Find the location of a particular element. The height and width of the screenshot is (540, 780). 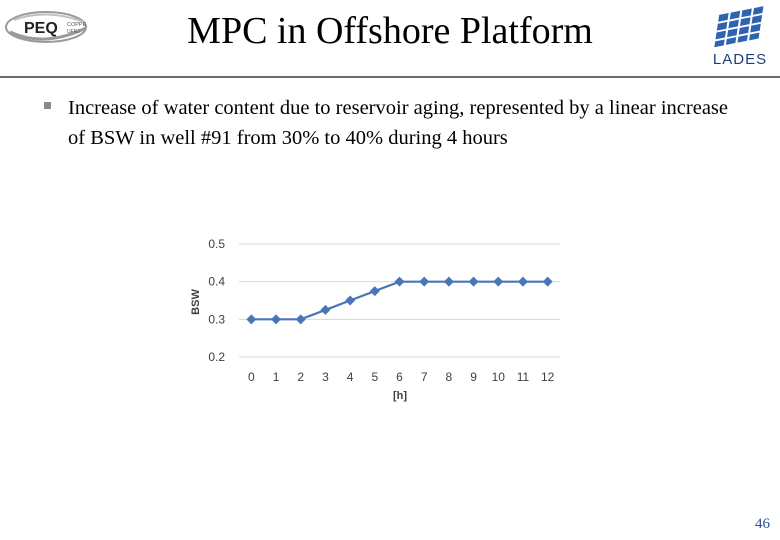

page-number: 46 is located at coordinates (762, 524).